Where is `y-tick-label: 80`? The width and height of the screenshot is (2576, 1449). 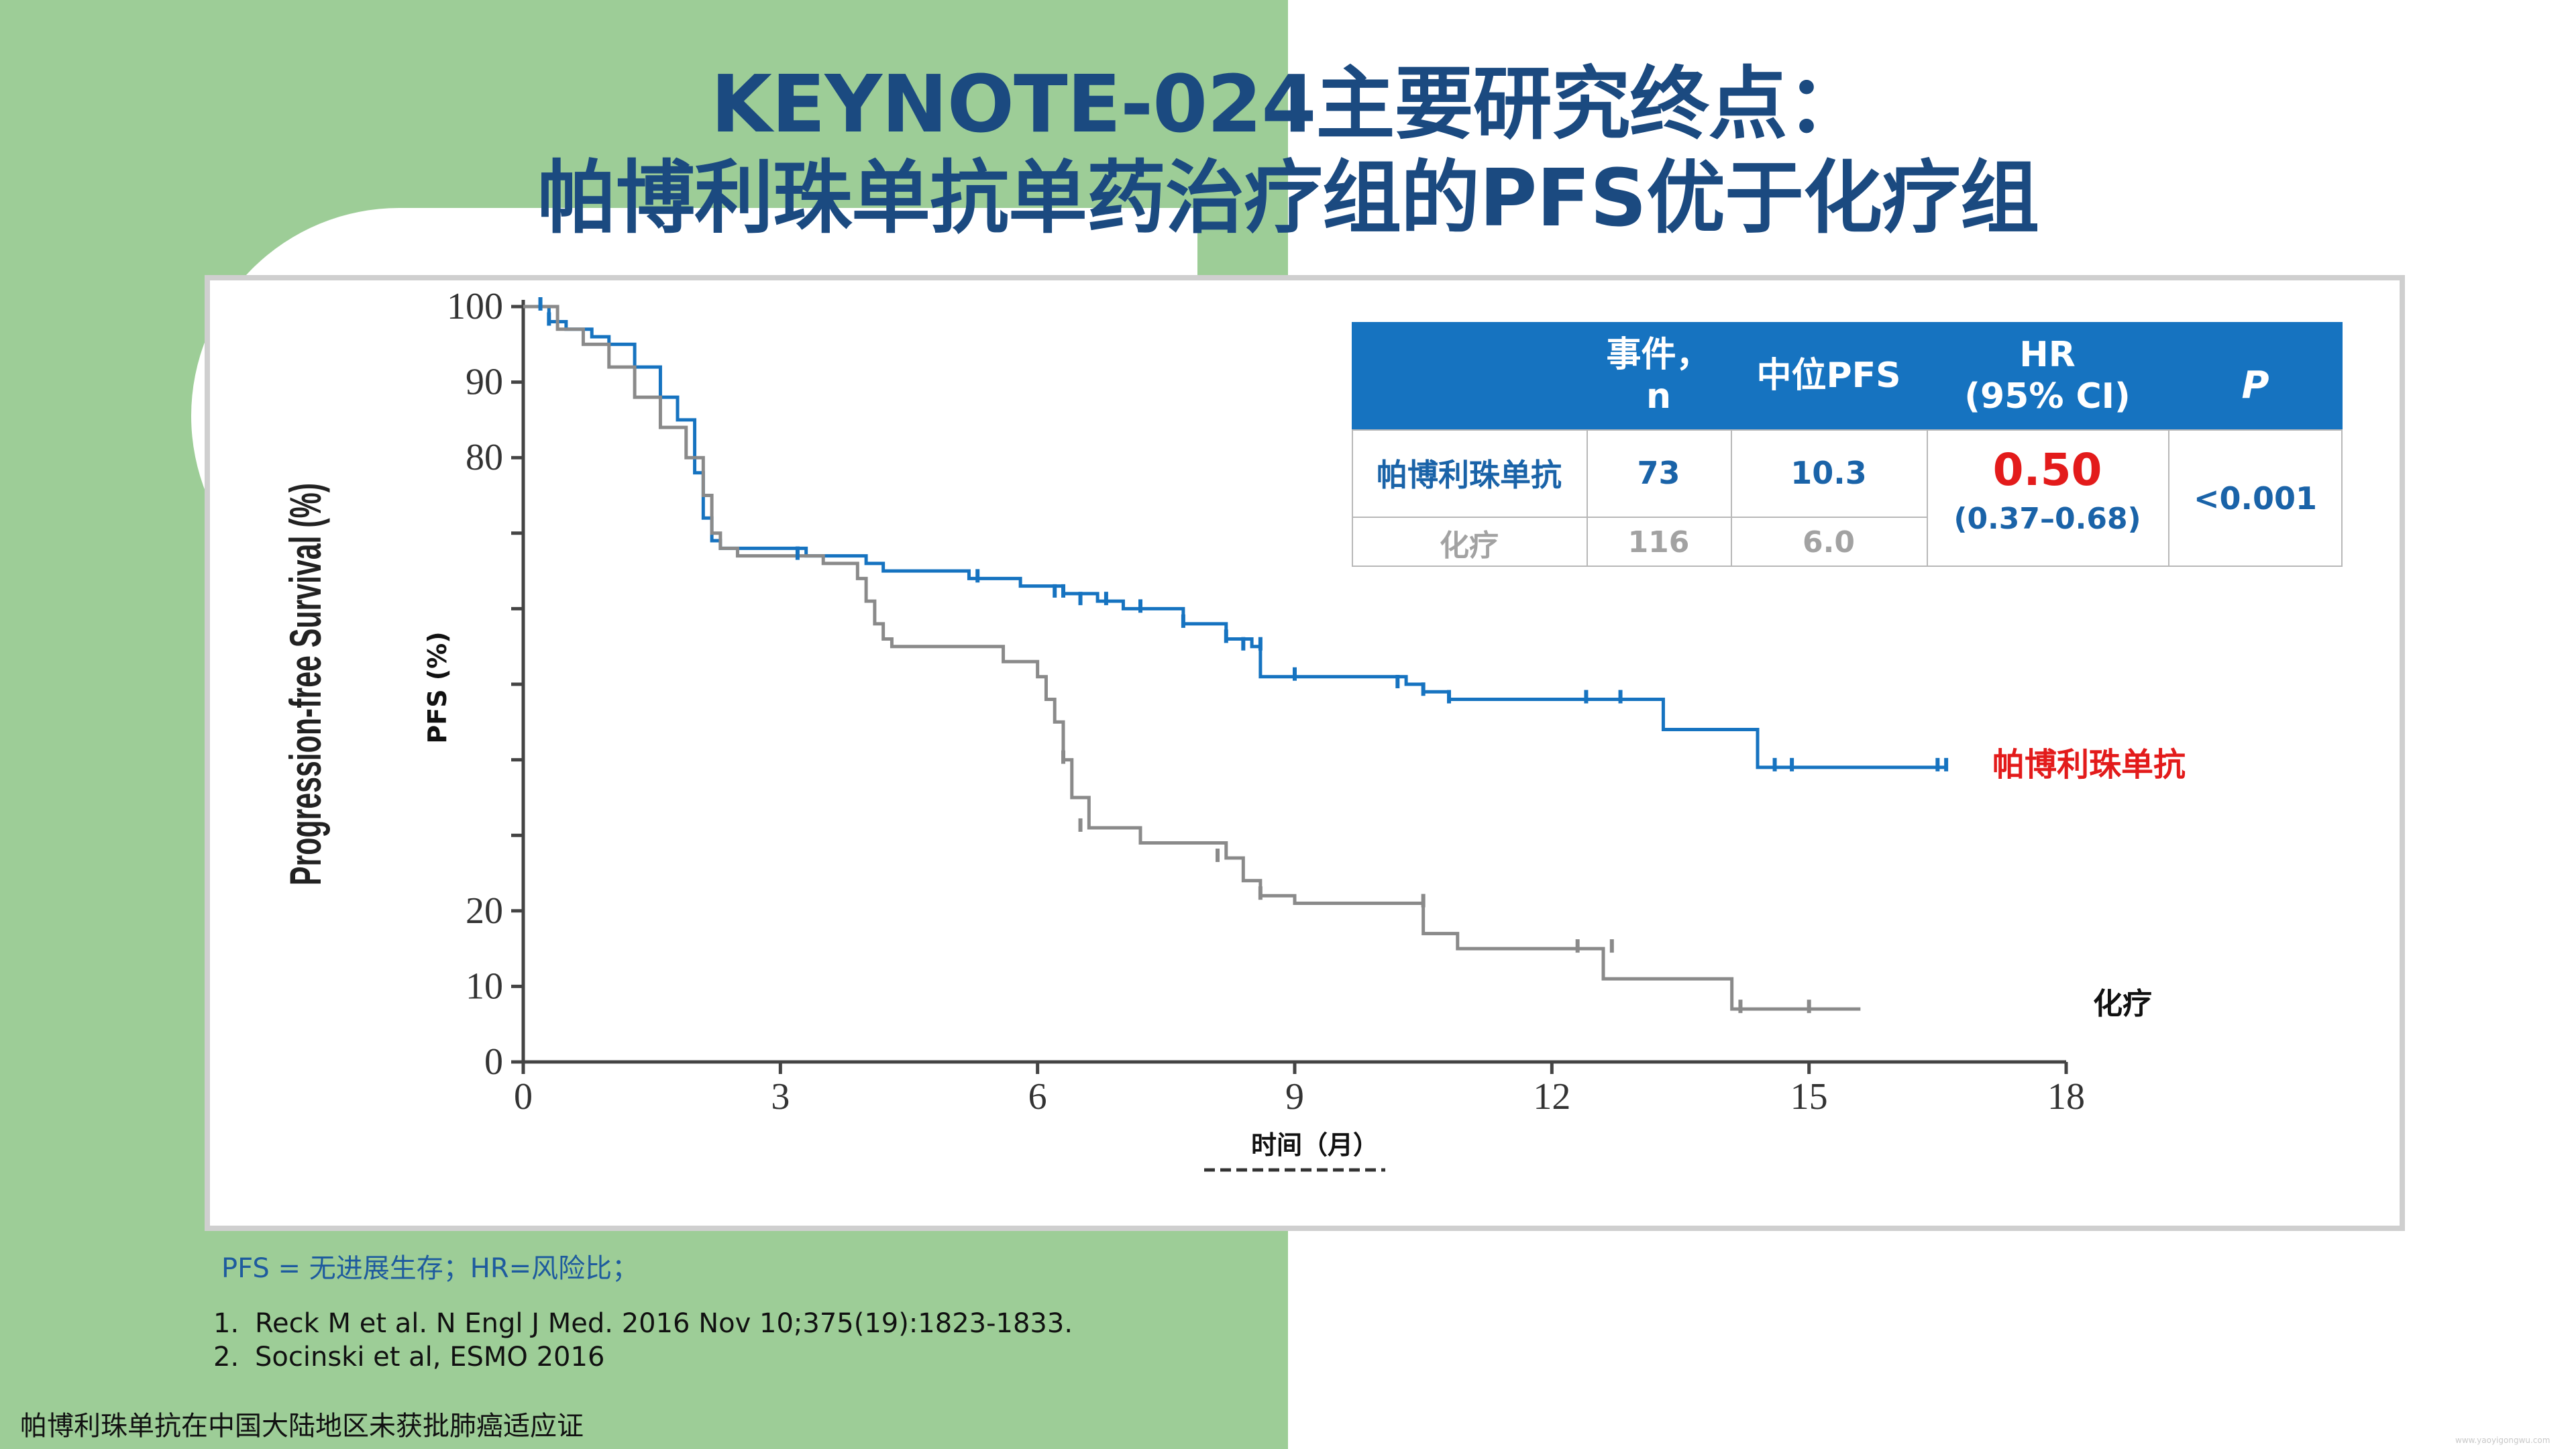
y-tick-label: 80 is located at coordinates (484, 457).